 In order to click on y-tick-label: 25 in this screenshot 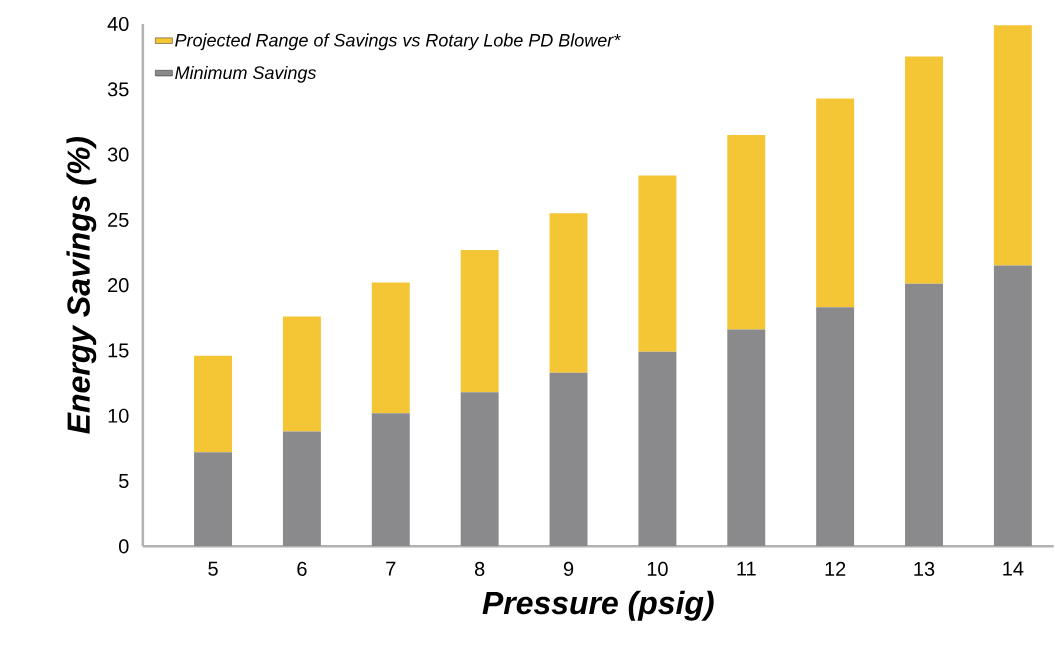, I will do `click(118, 219)`.